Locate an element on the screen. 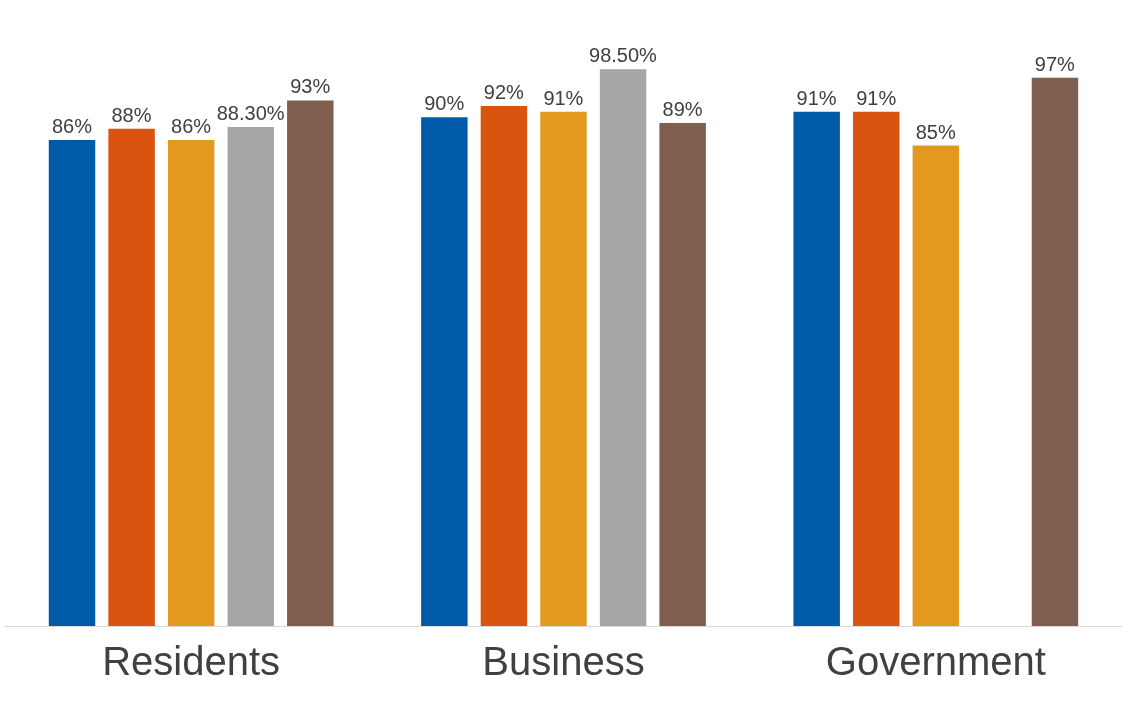 This screenshot has width=1127, height=711. data-label: 88% is located at coordinates (131, 114).